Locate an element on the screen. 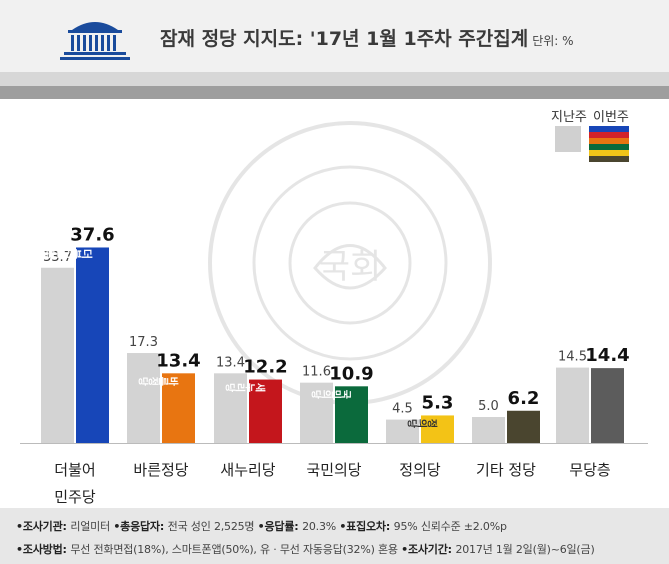 This screenshot has width=669, height=564. value-label-prev: 17.3 is located at coordinates (143, 342).